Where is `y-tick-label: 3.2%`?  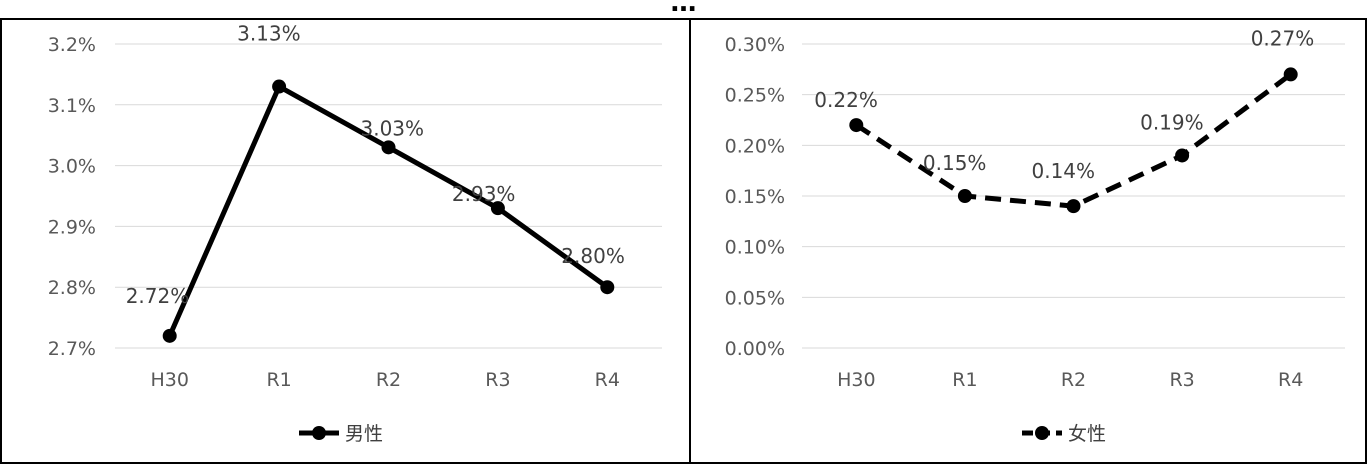 y-tick-label: 3.2% is located at coordinates (72, 45).